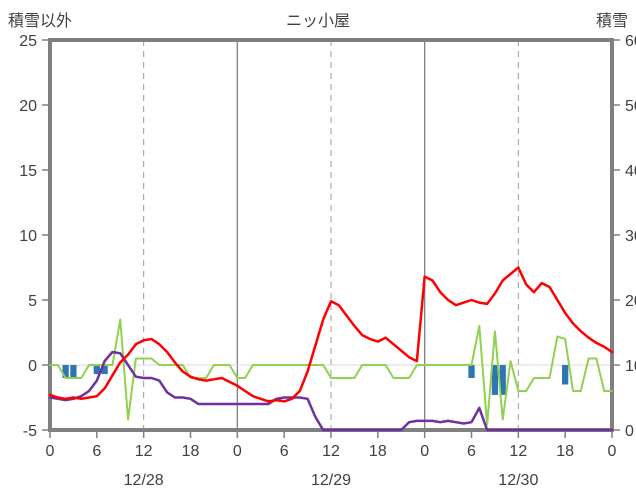  What do you see at coordinates (28, 41) in the screenshot?
I see `left-axis-tick-label: 25` at bounding box center [28, 41].